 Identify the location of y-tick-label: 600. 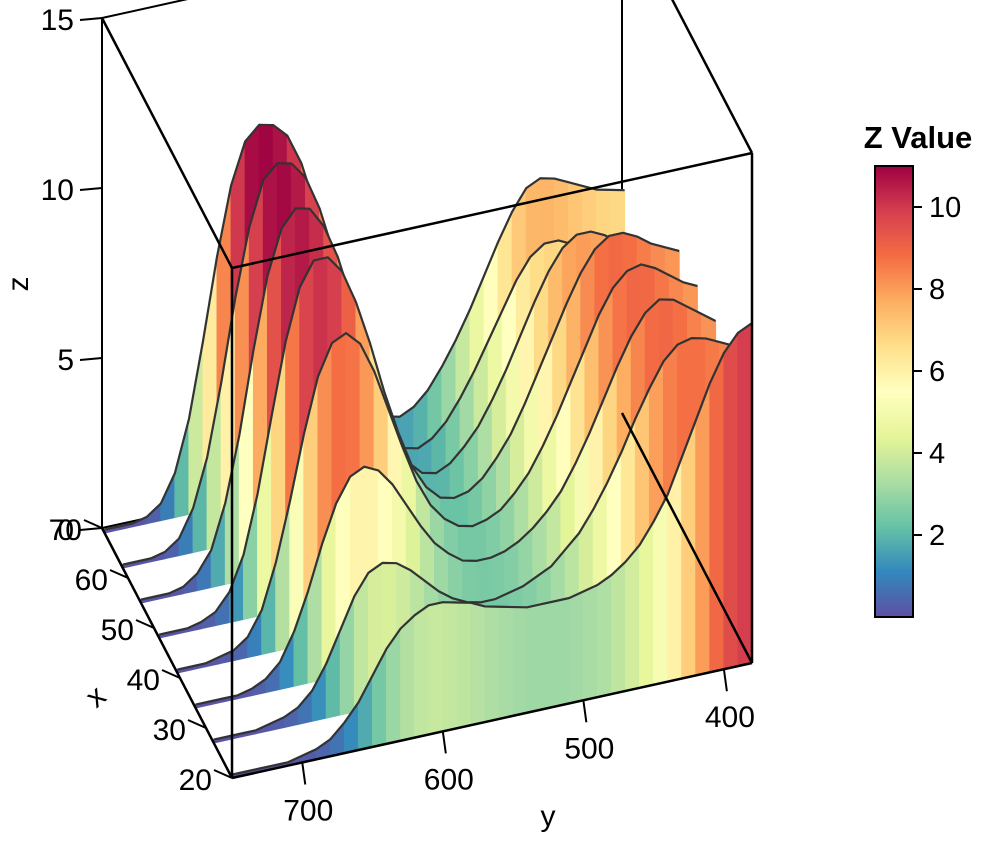
(449, 779).